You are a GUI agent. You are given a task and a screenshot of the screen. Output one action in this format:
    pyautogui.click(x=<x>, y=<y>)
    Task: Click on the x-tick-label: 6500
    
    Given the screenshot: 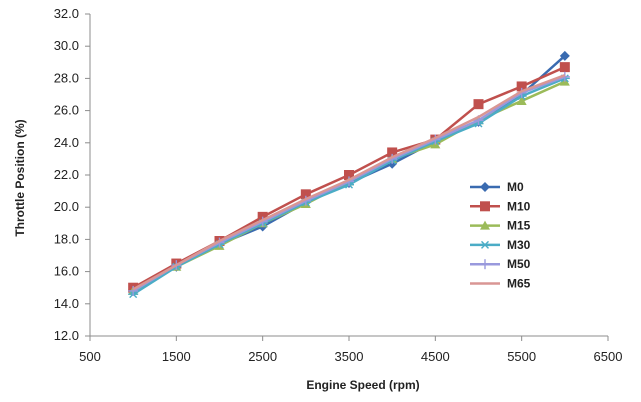 What is the action you would take?
    pyautogui.click(x=608, y=356)
    